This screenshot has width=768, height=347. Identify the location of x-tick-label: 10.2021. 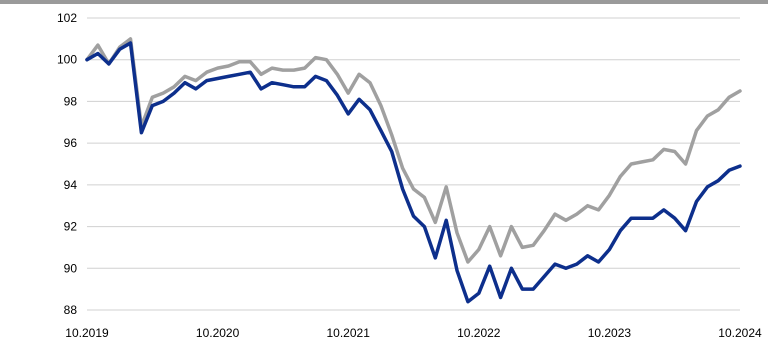
(349, 333).